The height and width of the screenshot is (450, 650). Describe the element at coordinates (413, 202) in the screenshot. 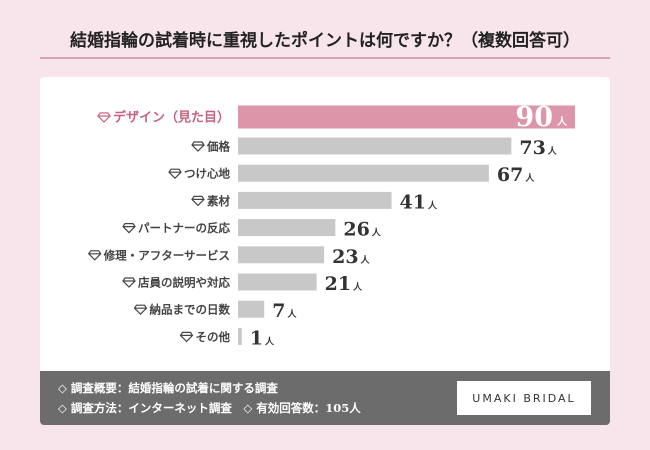

I see `value-label: 41` at that location.